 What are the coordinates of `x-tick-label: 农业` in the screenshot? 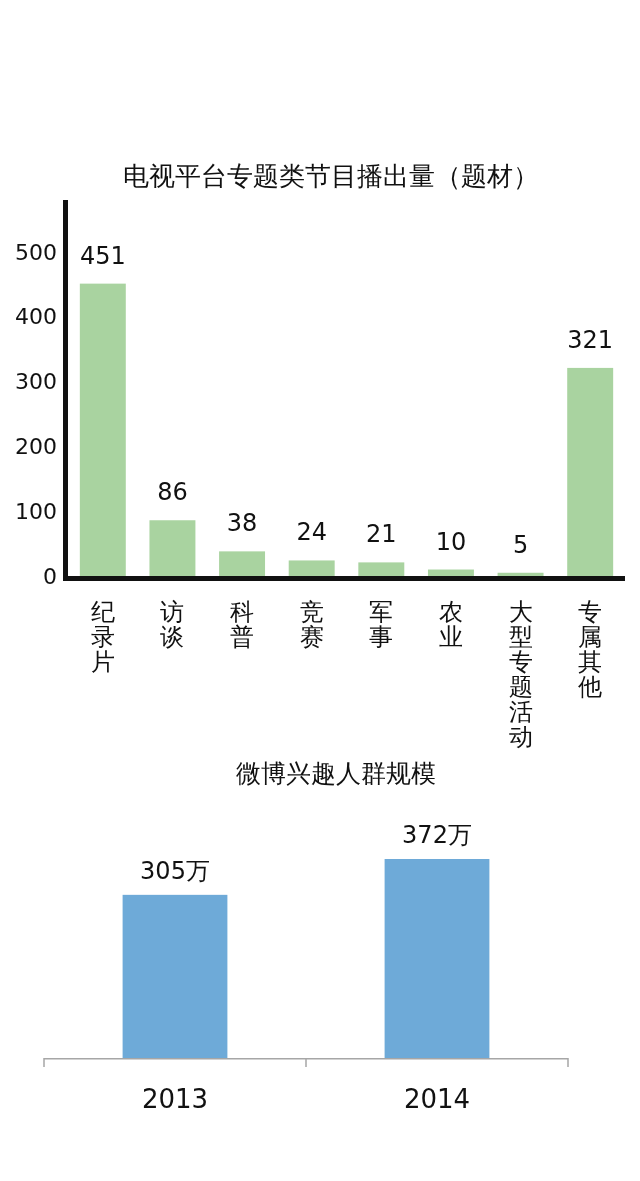 It's located at (450, 624).